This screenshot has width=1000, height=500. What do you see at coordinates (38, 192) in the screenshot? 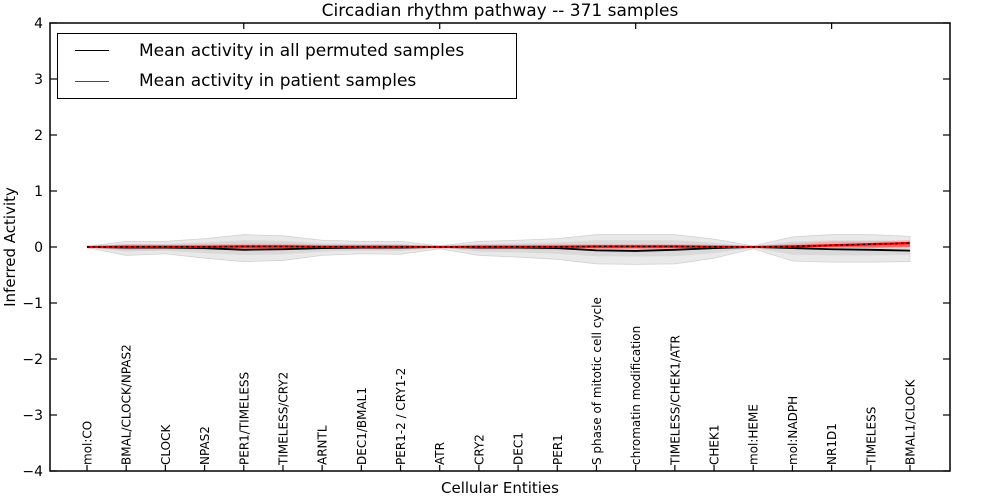
I see `y-tick-label: 1` at bounding box center [38, 192].